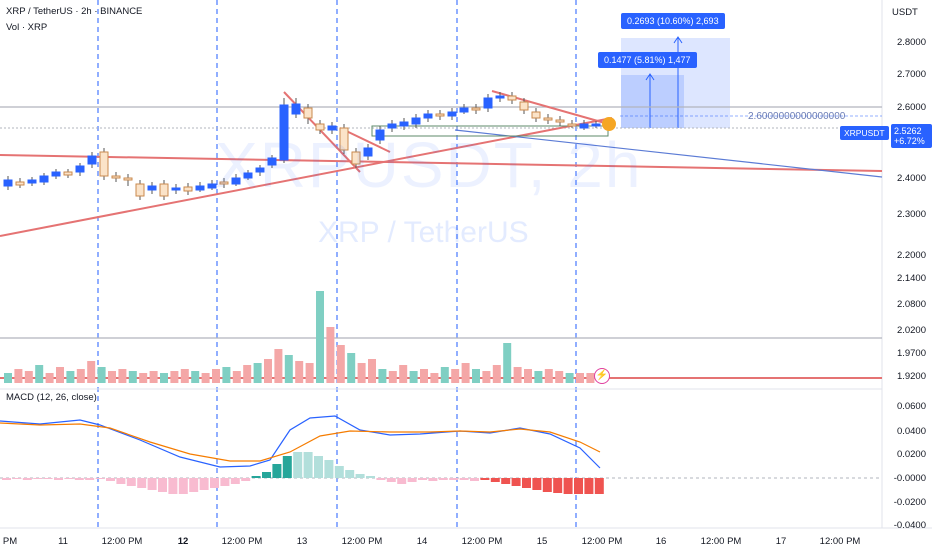  I want to click on time-tick: 16, so click(661, 541).